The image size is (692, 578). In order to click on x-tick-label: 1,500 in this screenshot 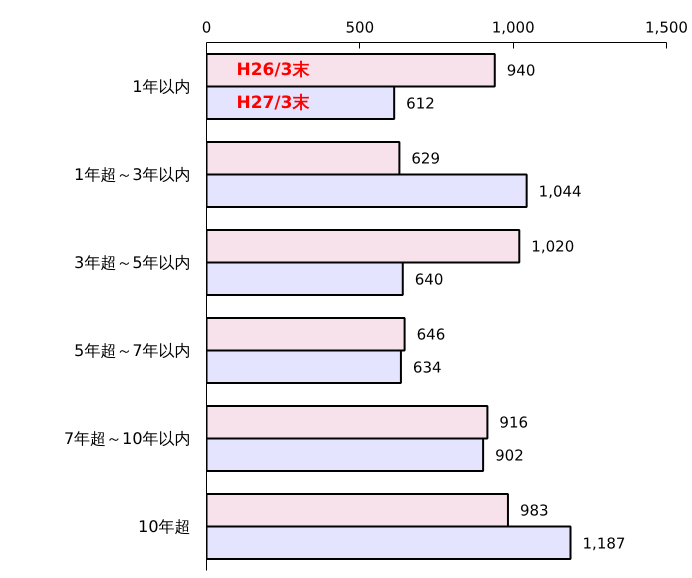, I will do `click(666, 27)`.